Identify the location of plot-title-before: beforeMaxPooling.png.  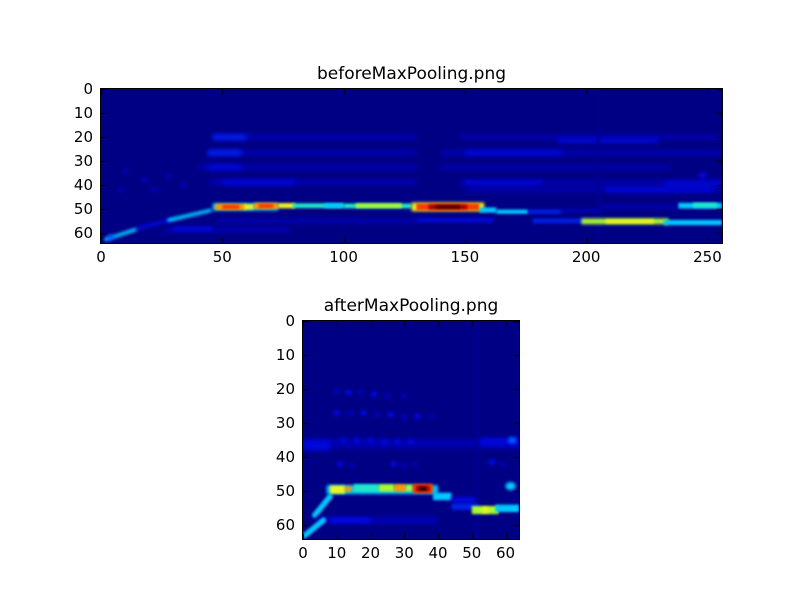
(411, 74).